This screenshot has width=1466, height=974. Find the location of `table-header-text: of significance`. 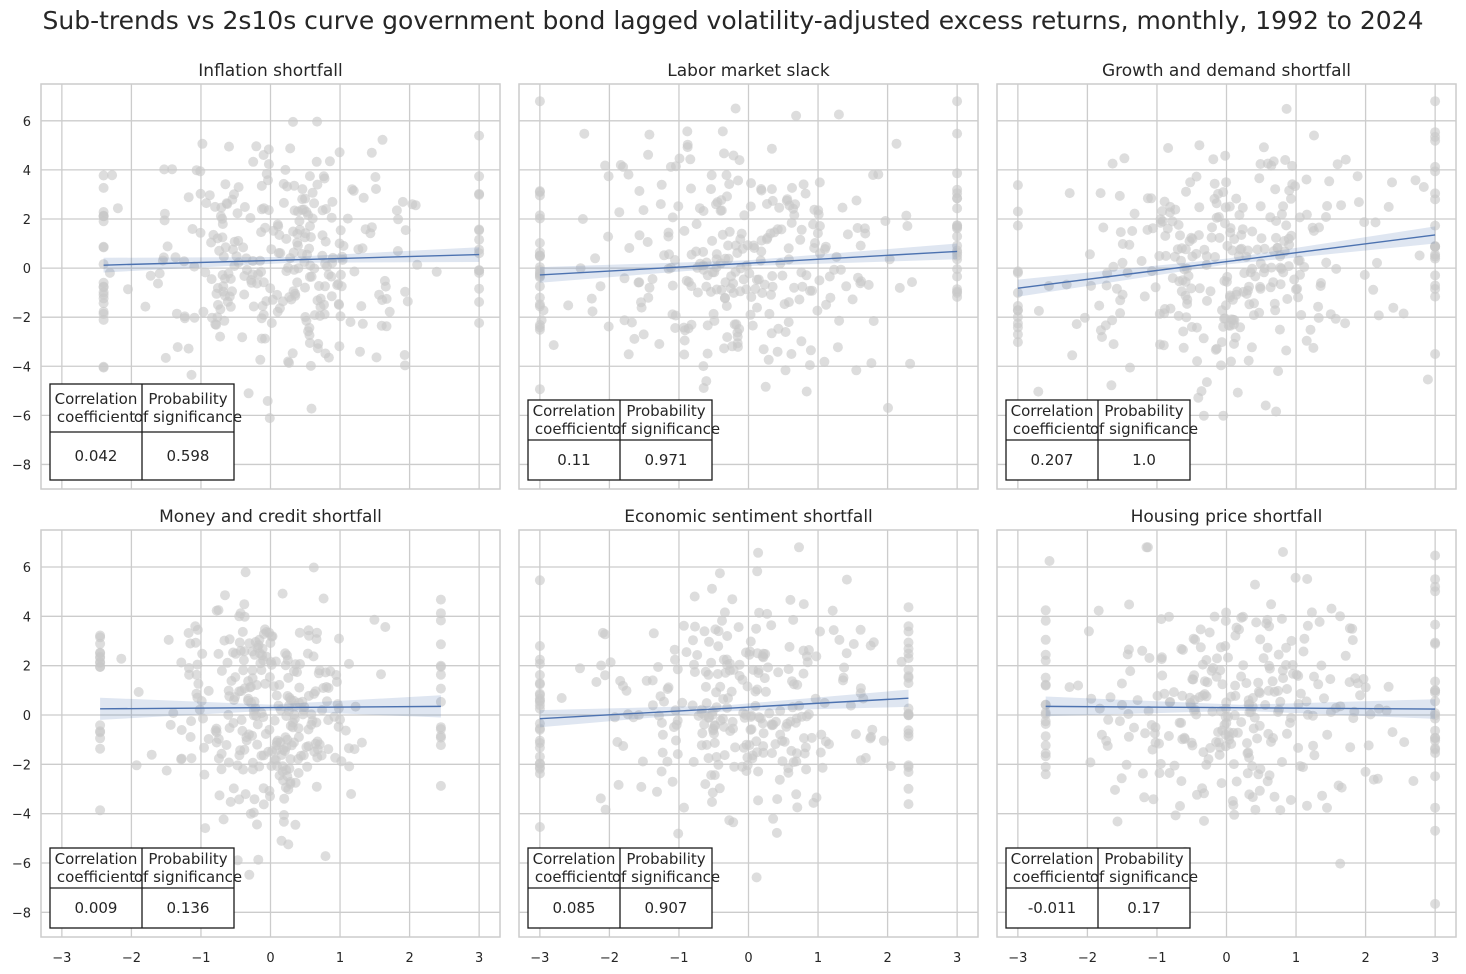

table-header-text: of significance is located at coordinates (188, 417).